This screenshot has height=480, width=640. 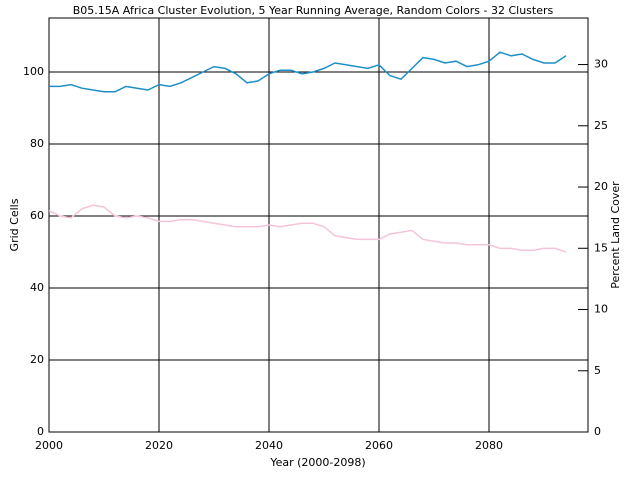 What do you see at coordinates (379, 445) in the screenshot?
I see `x-tick-label: 2060` at bounding box center [379, 445].